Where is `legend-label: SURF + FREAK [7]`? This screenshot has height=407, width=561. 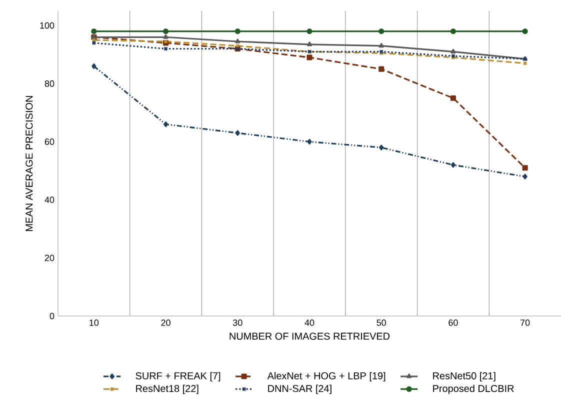 legend-label: SURF + FREAK [7] is located at coordinates (178, 377).